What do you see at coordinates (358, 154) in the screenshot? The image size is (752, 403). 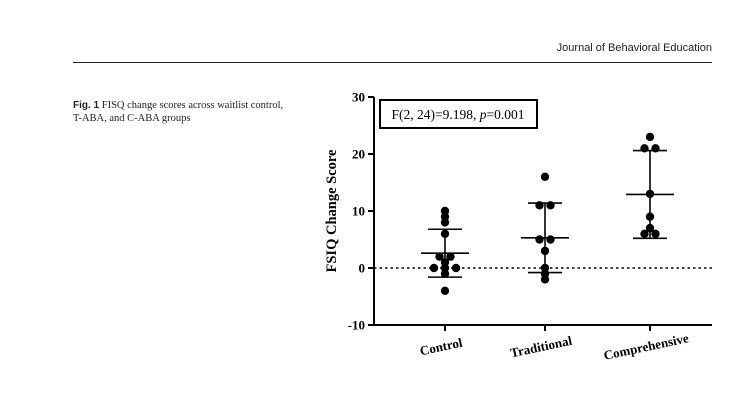 I see `y-tick-label: 20` at bounding box center [358, 154].